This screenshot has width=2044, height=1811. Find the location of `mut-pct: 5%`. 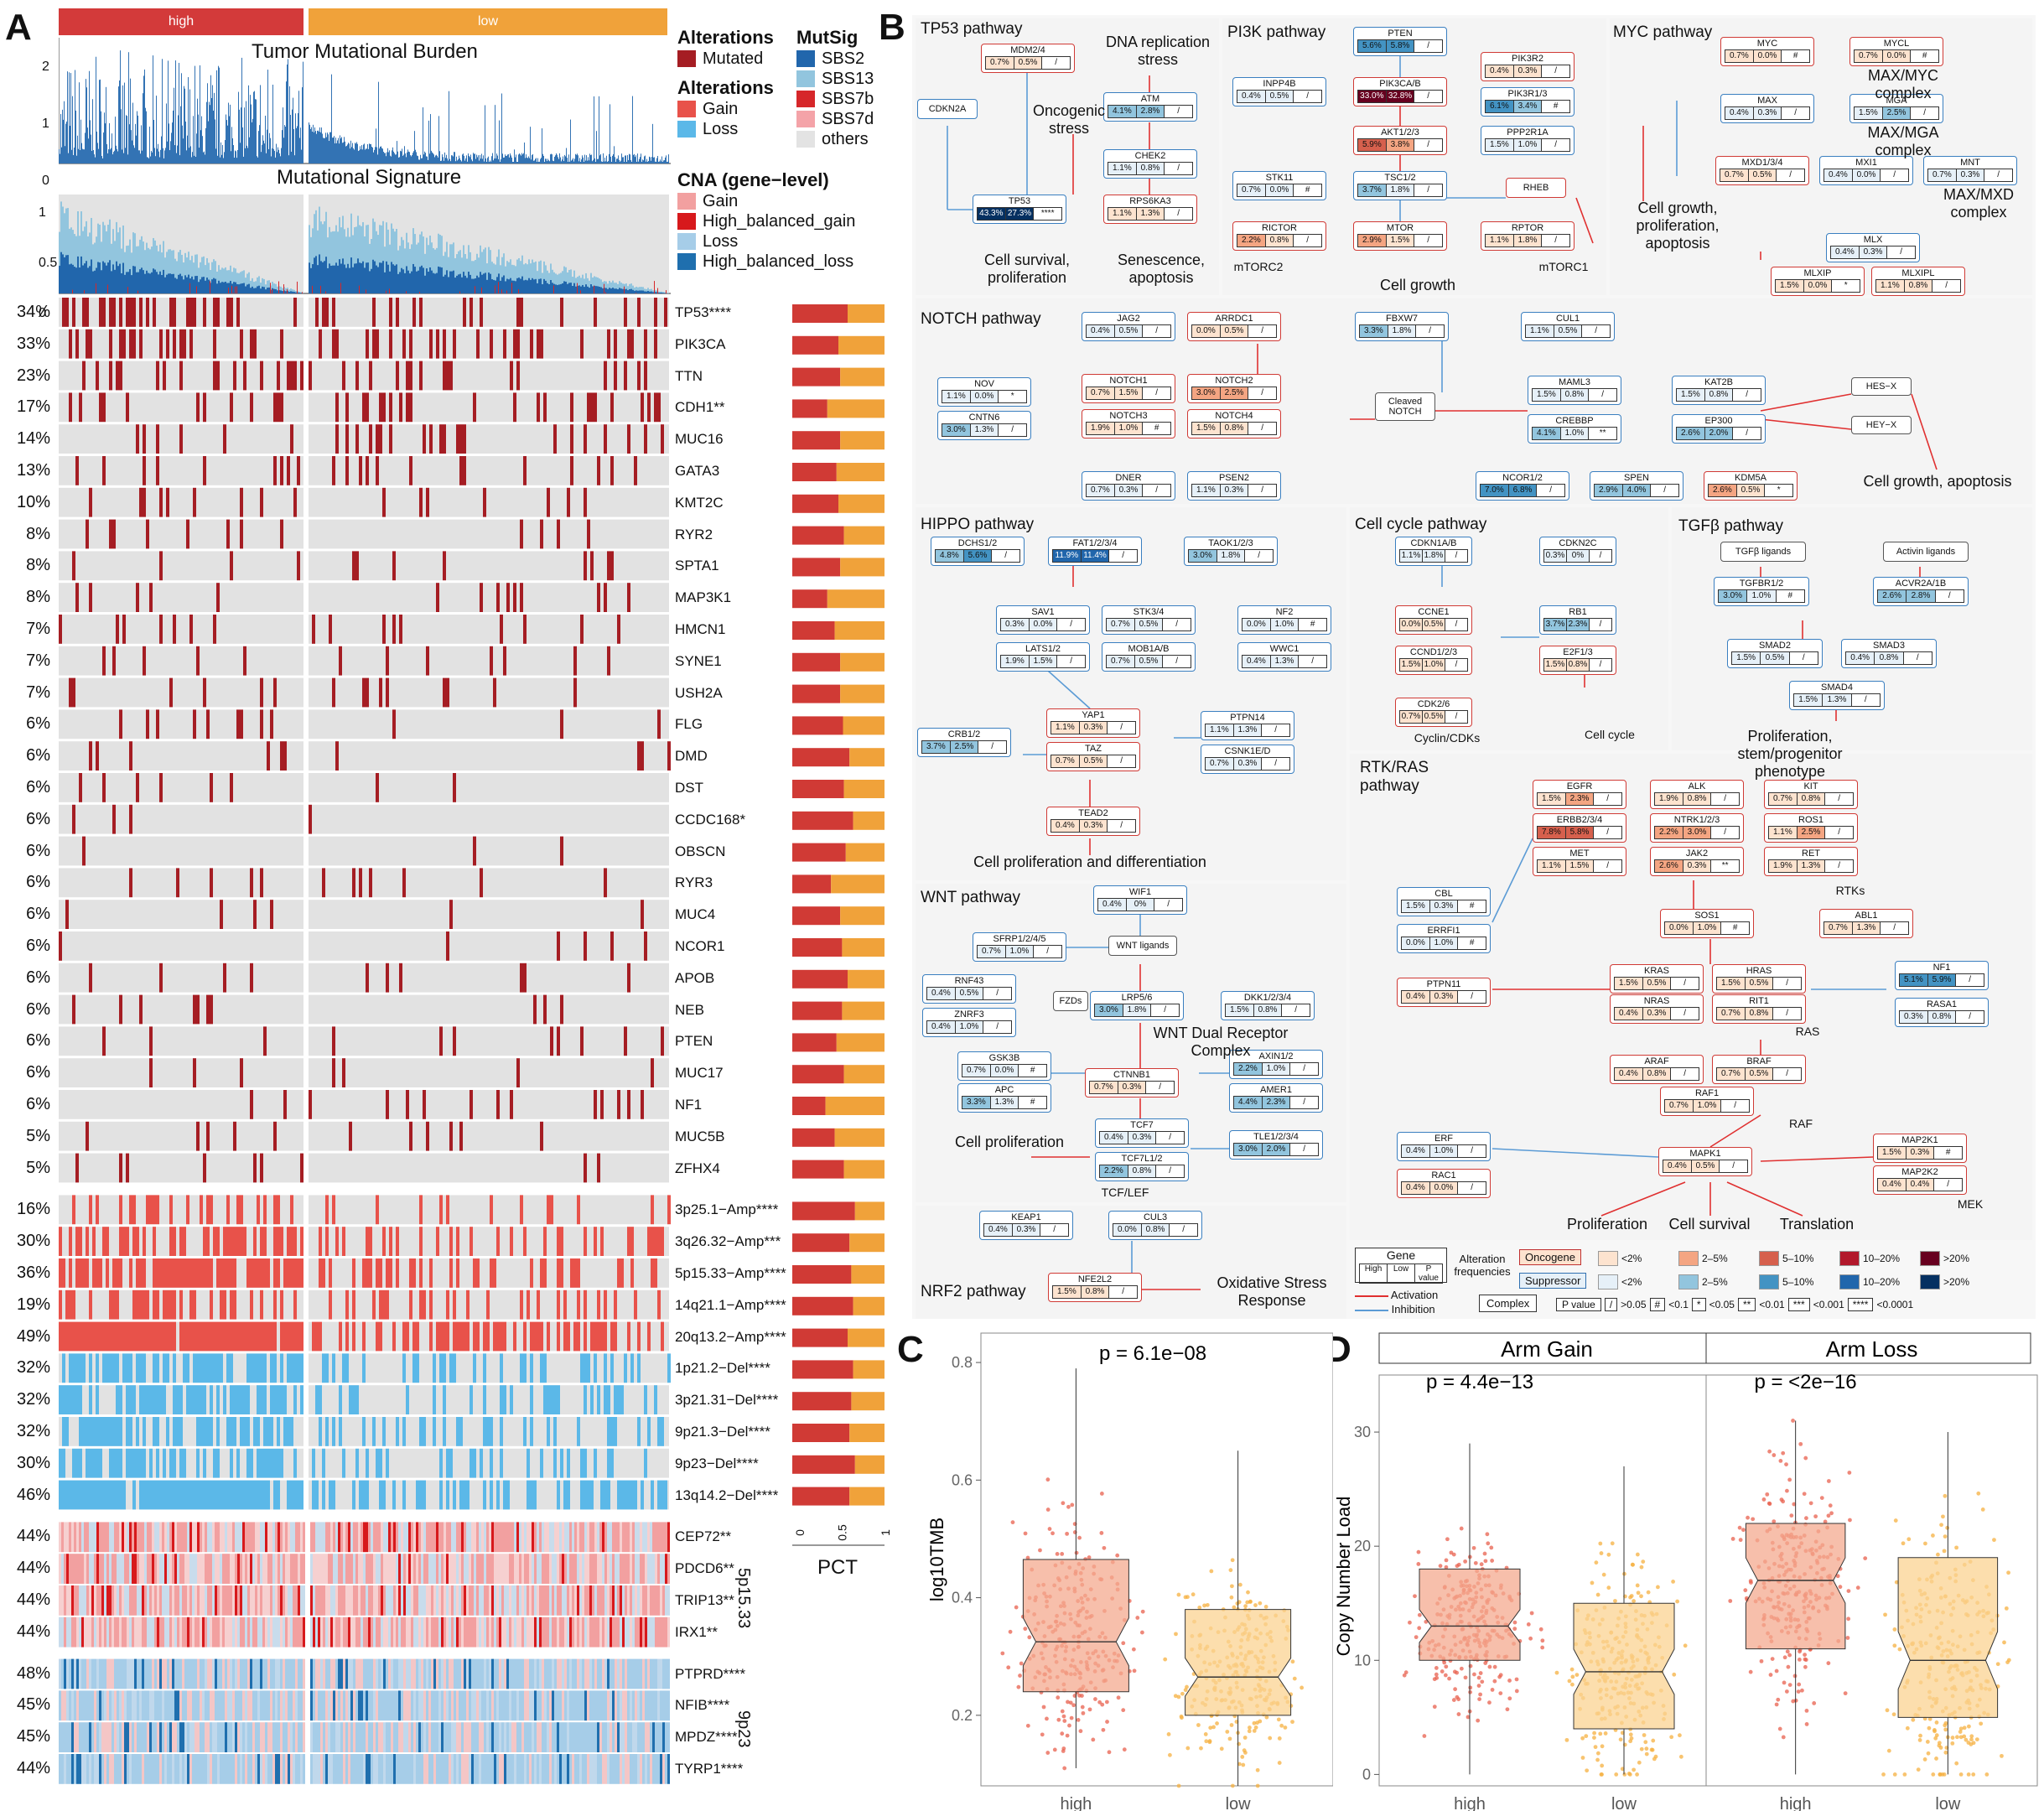

mut-pct: 5% is located at coordinates (38, 1135).